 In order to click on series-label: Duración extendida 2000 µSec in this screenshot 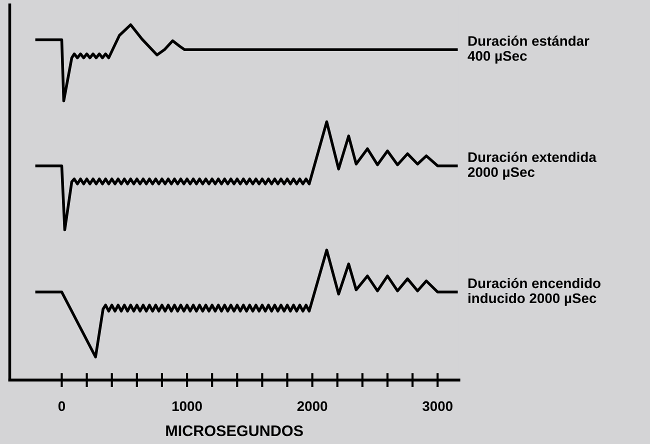, I will do `click(532, 166)`.